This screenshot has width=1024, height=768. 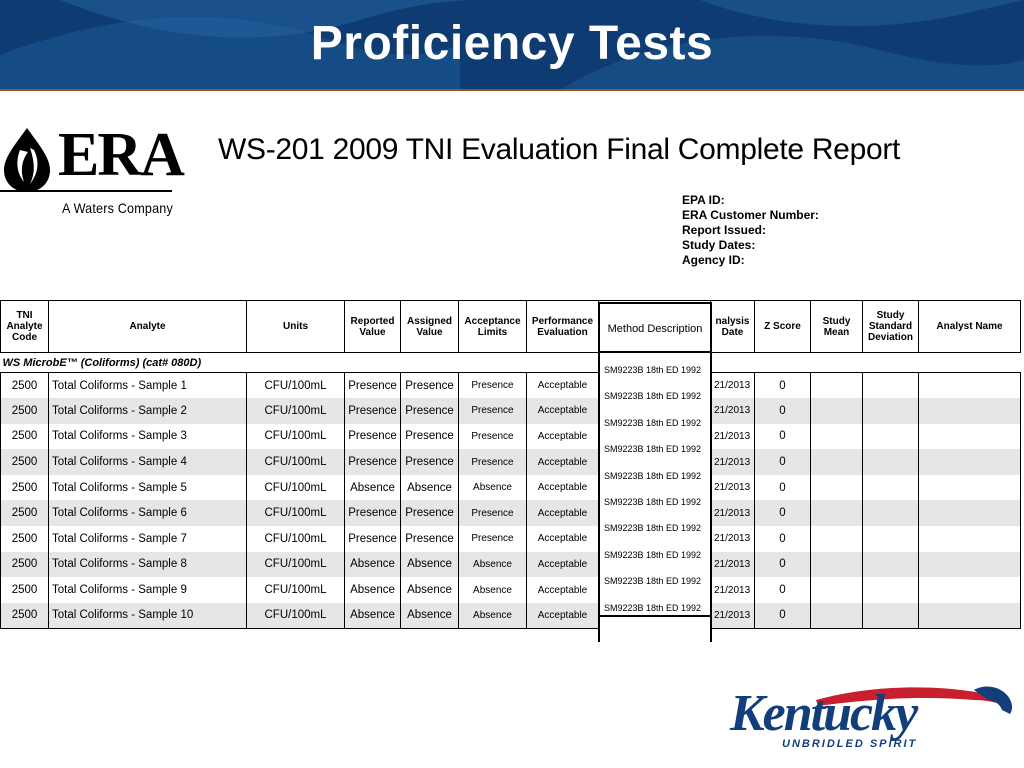 I want to click on header-units: Units, so click(x=295, y=326).